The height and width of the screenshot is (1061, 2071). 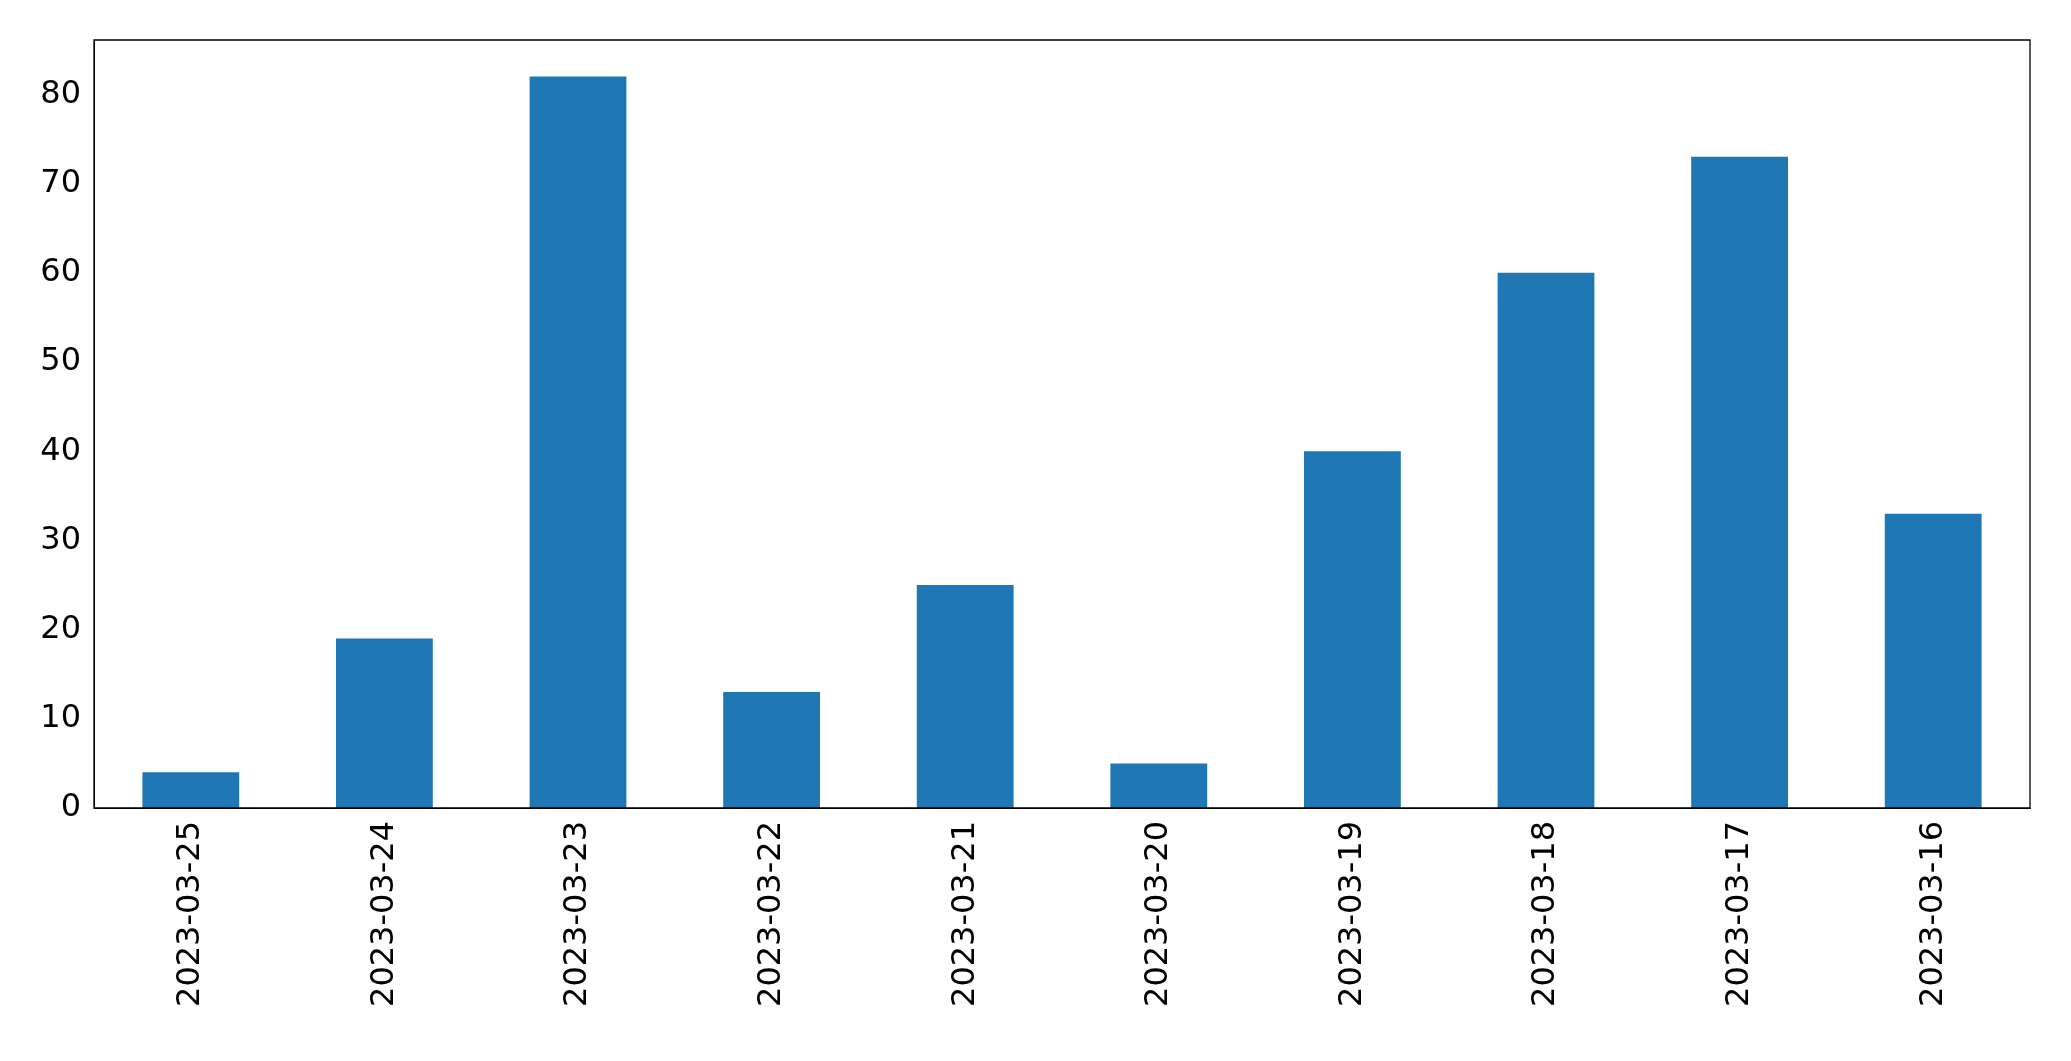 I want to click on y-tick-label: 80, so click(x=60, y=91).